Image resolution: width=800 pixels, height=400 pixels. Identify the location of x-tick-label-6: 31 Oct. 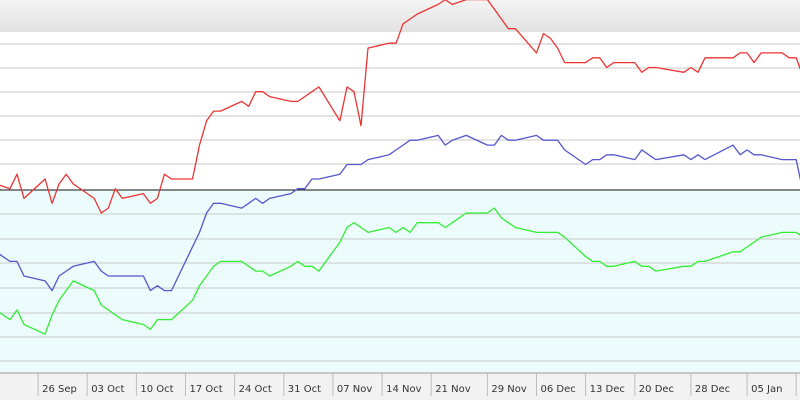
(304, 389).